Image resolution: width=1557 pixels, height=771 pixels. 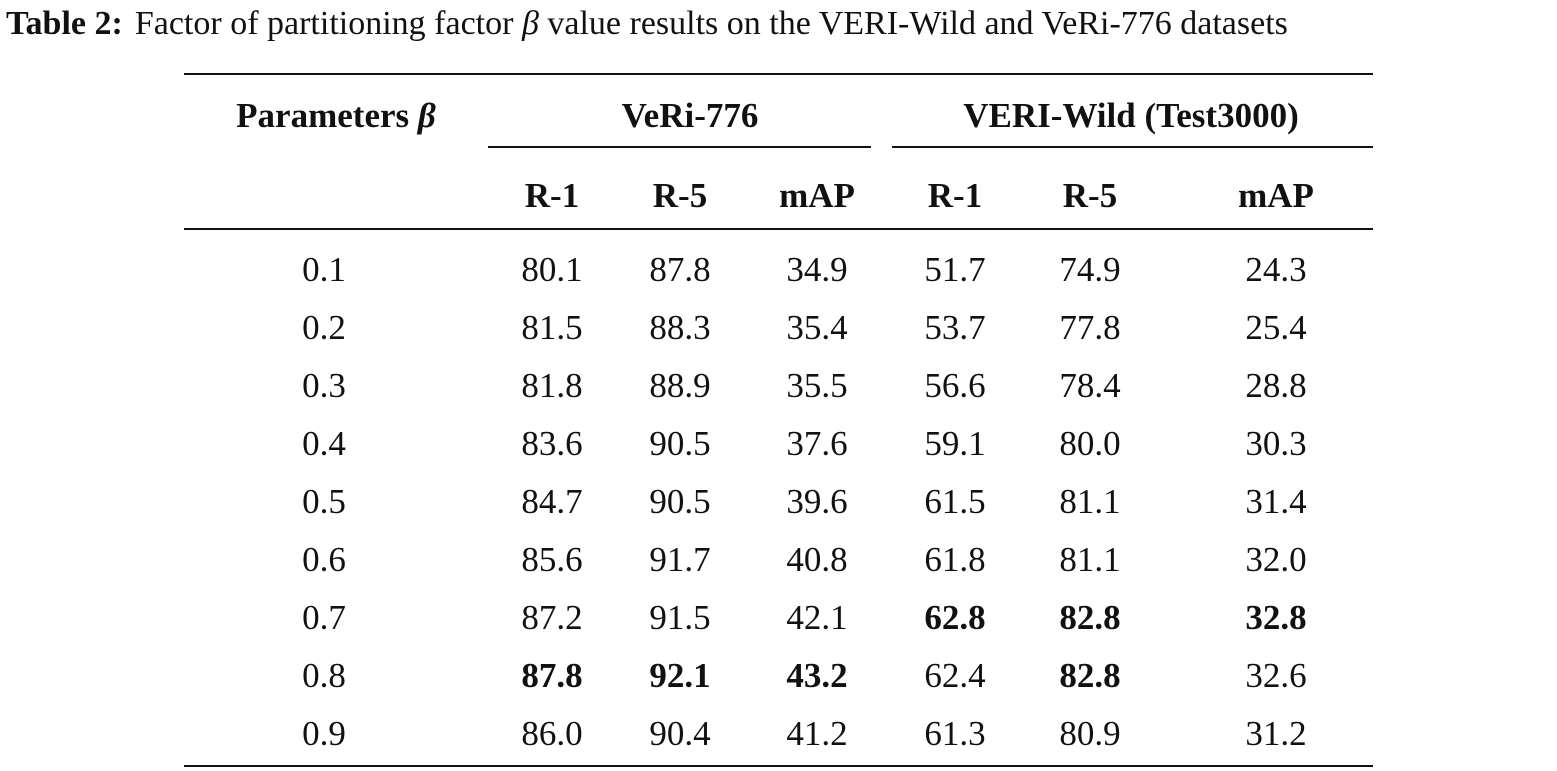 I want to click on caption-beta-symbol: β, so click(x=530, y=23).